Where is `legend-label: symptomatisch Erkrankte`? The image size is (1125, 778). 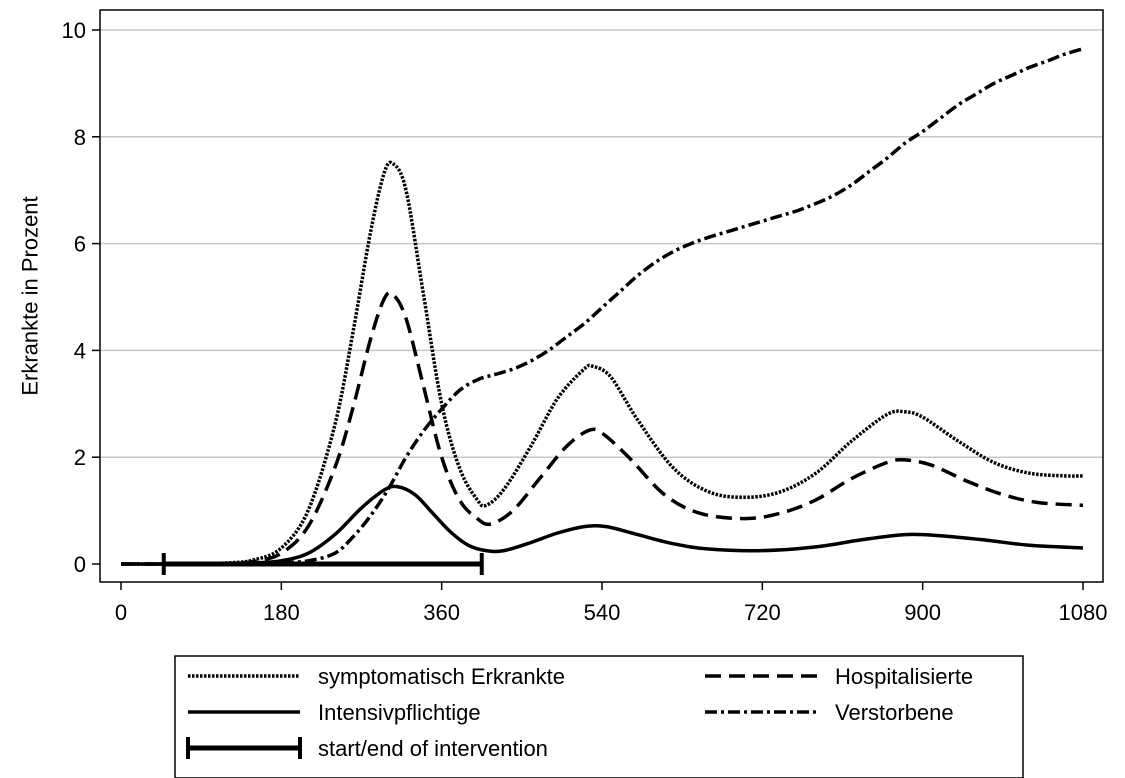 legend-label: symptomatisch Erkrankte is located at coordinates (441, 676).